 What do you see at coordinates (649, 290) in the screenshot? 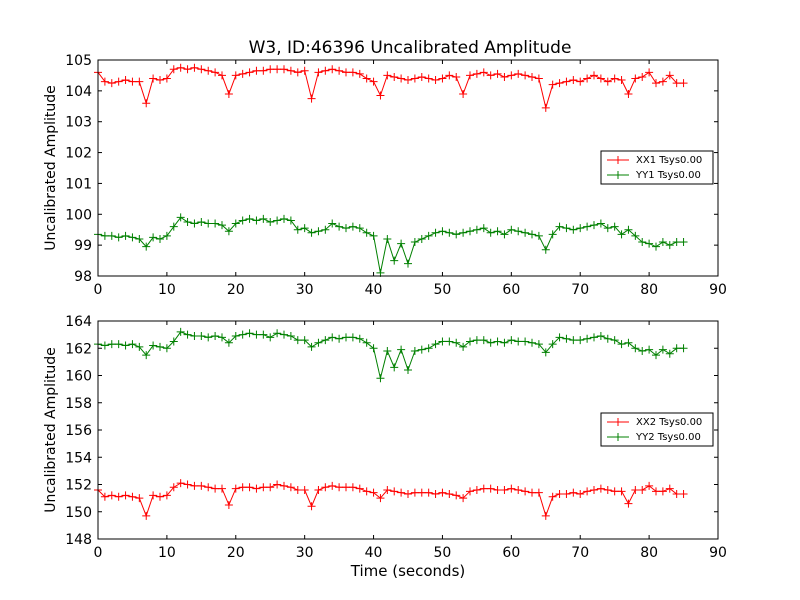
I see `top-xtick-label: 80` at bounding box center [649, 290].